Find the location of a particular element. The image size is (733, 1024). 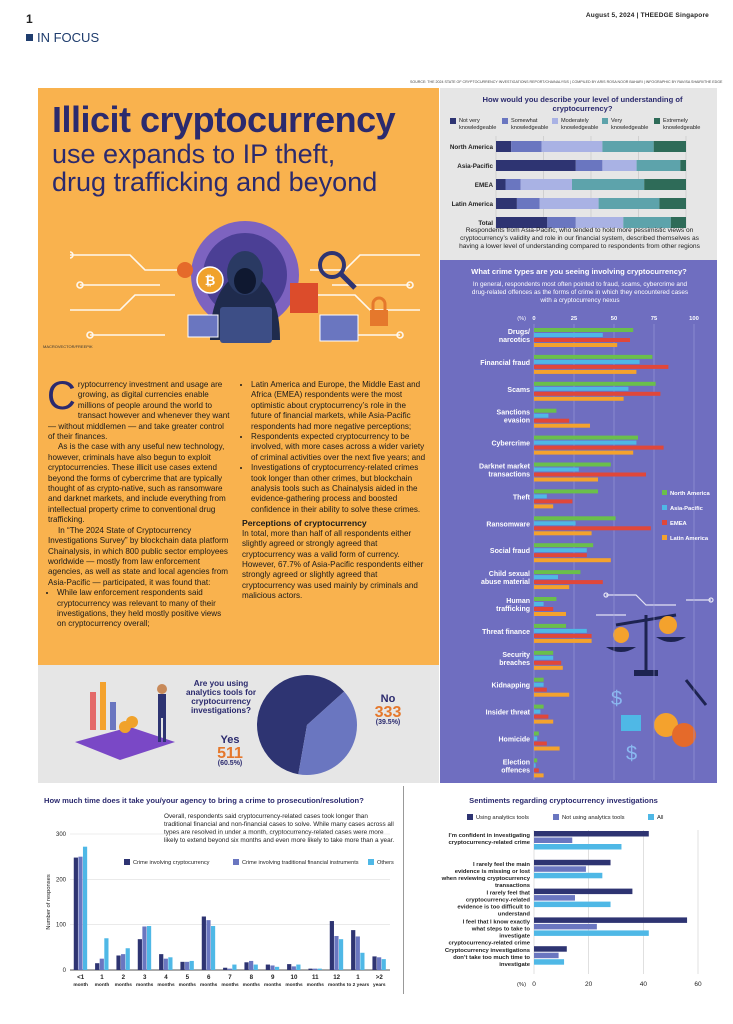

category-label: Theft is located at coordinates (522, 497).